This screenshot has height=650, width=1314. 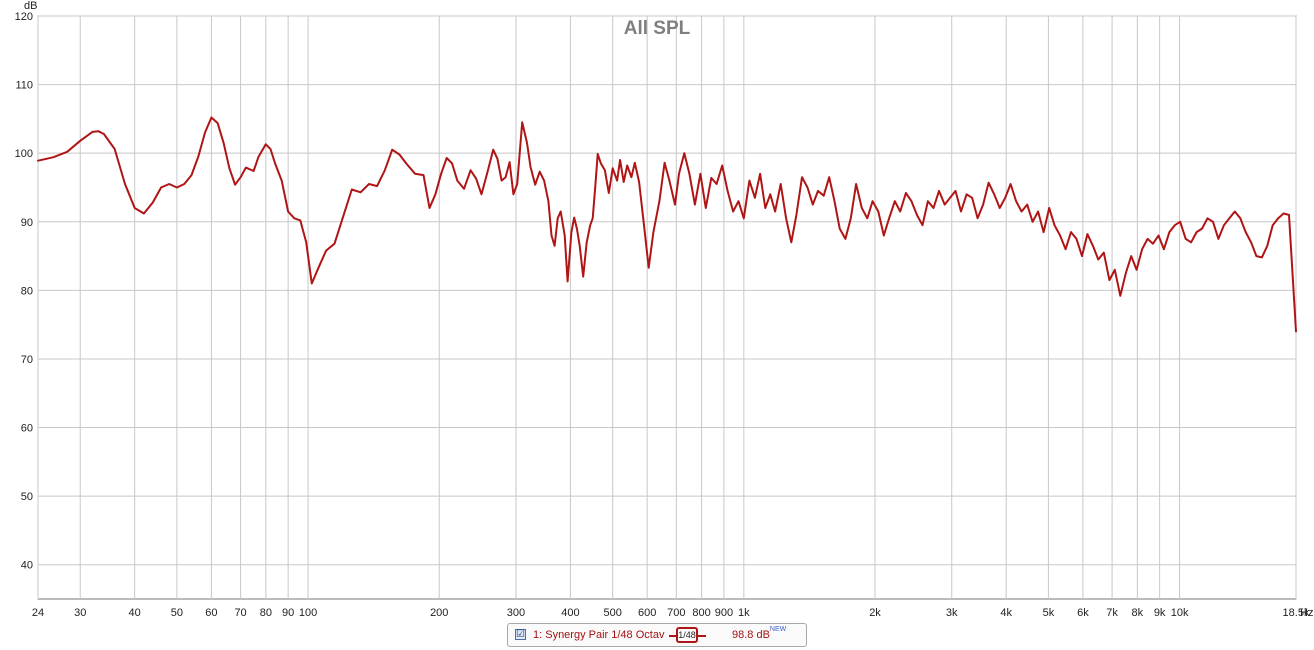 I want to click on x-tick-label: 10k, so click(x=1180, y=613).